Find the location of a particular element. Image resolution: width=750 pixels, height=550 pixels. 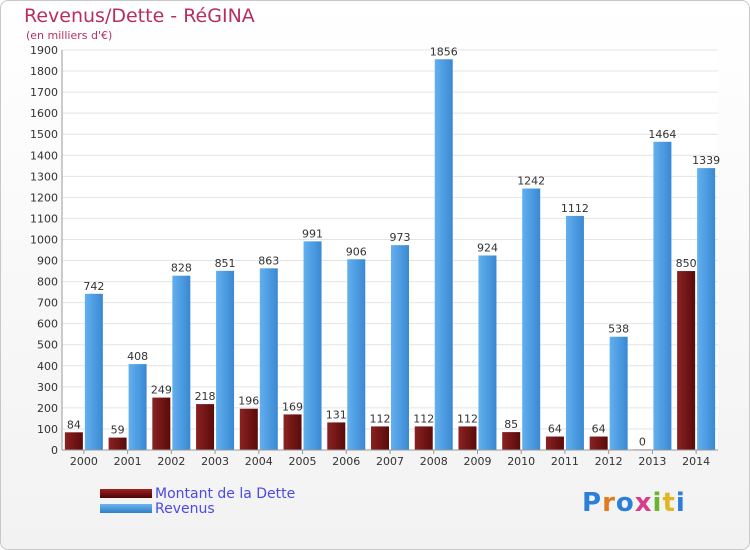

data-label: 196 is located at coordinates (248, 401).